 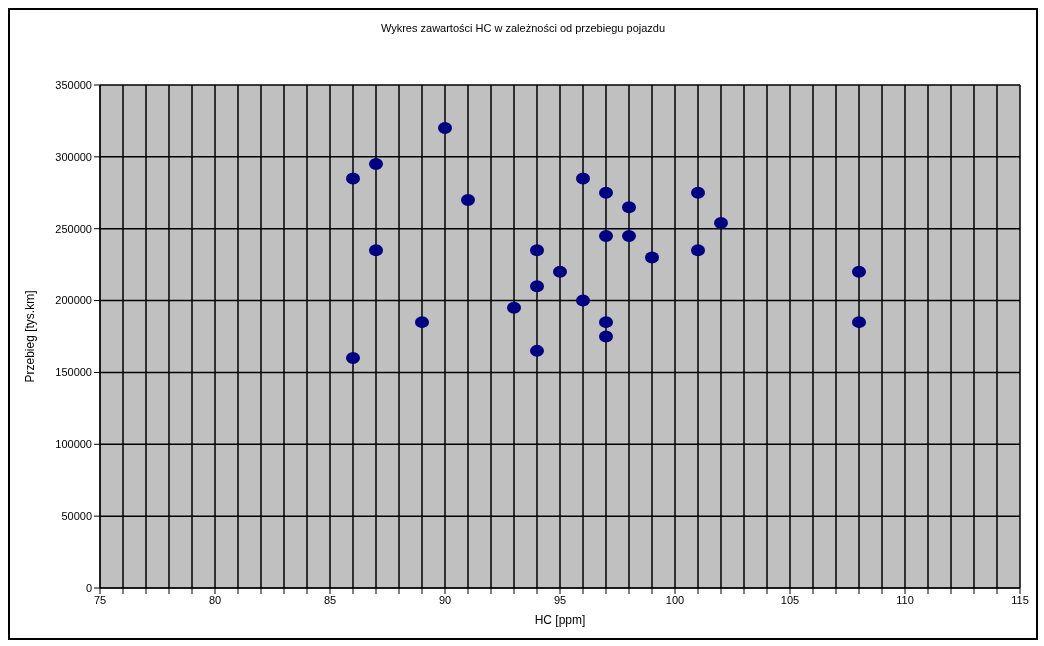 I want to click on x-tick-label: 110, so click(x=905, y=599).